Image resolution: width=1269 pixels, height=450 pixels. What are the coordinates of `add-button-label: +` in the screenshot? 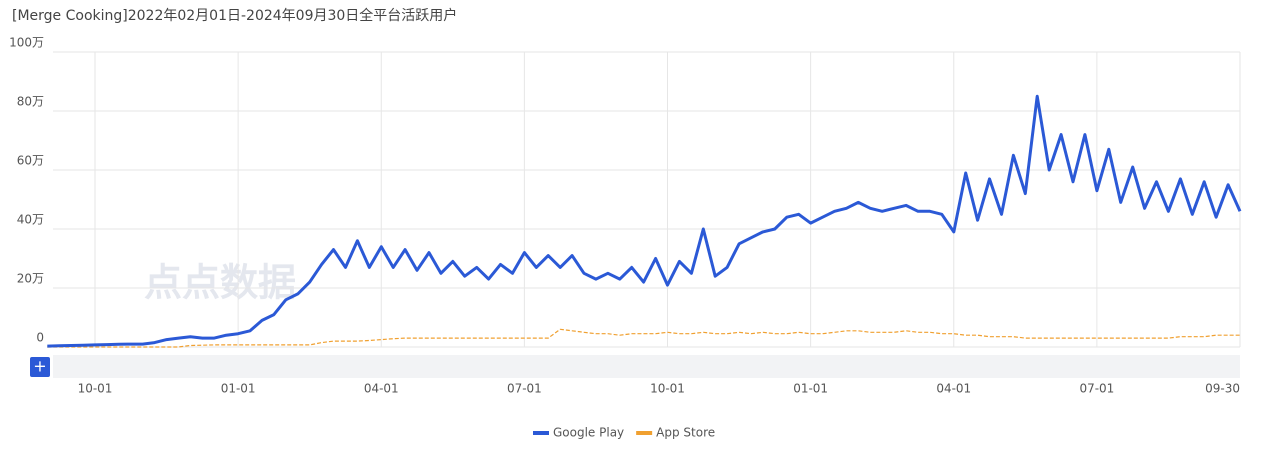 It's located at (39, 366).